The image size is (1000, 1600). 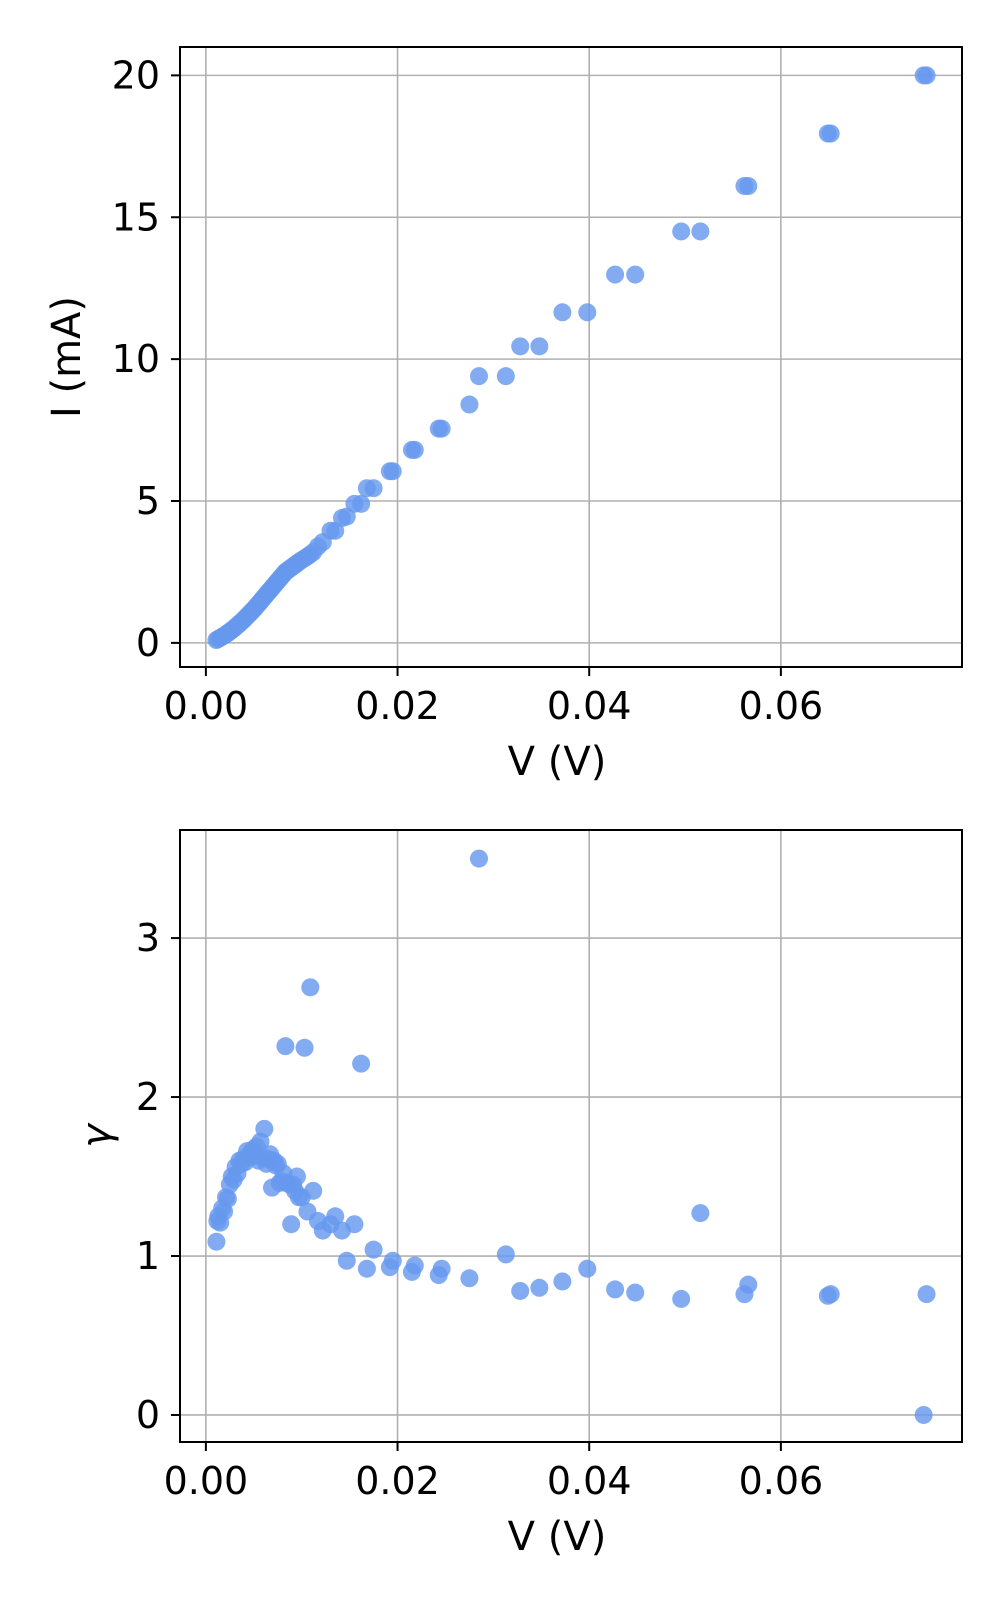 What do you see at coordinates (148, 1256) in the screenshot?
I see `y-tick-label: 1` at bounding box center [148, 1256].